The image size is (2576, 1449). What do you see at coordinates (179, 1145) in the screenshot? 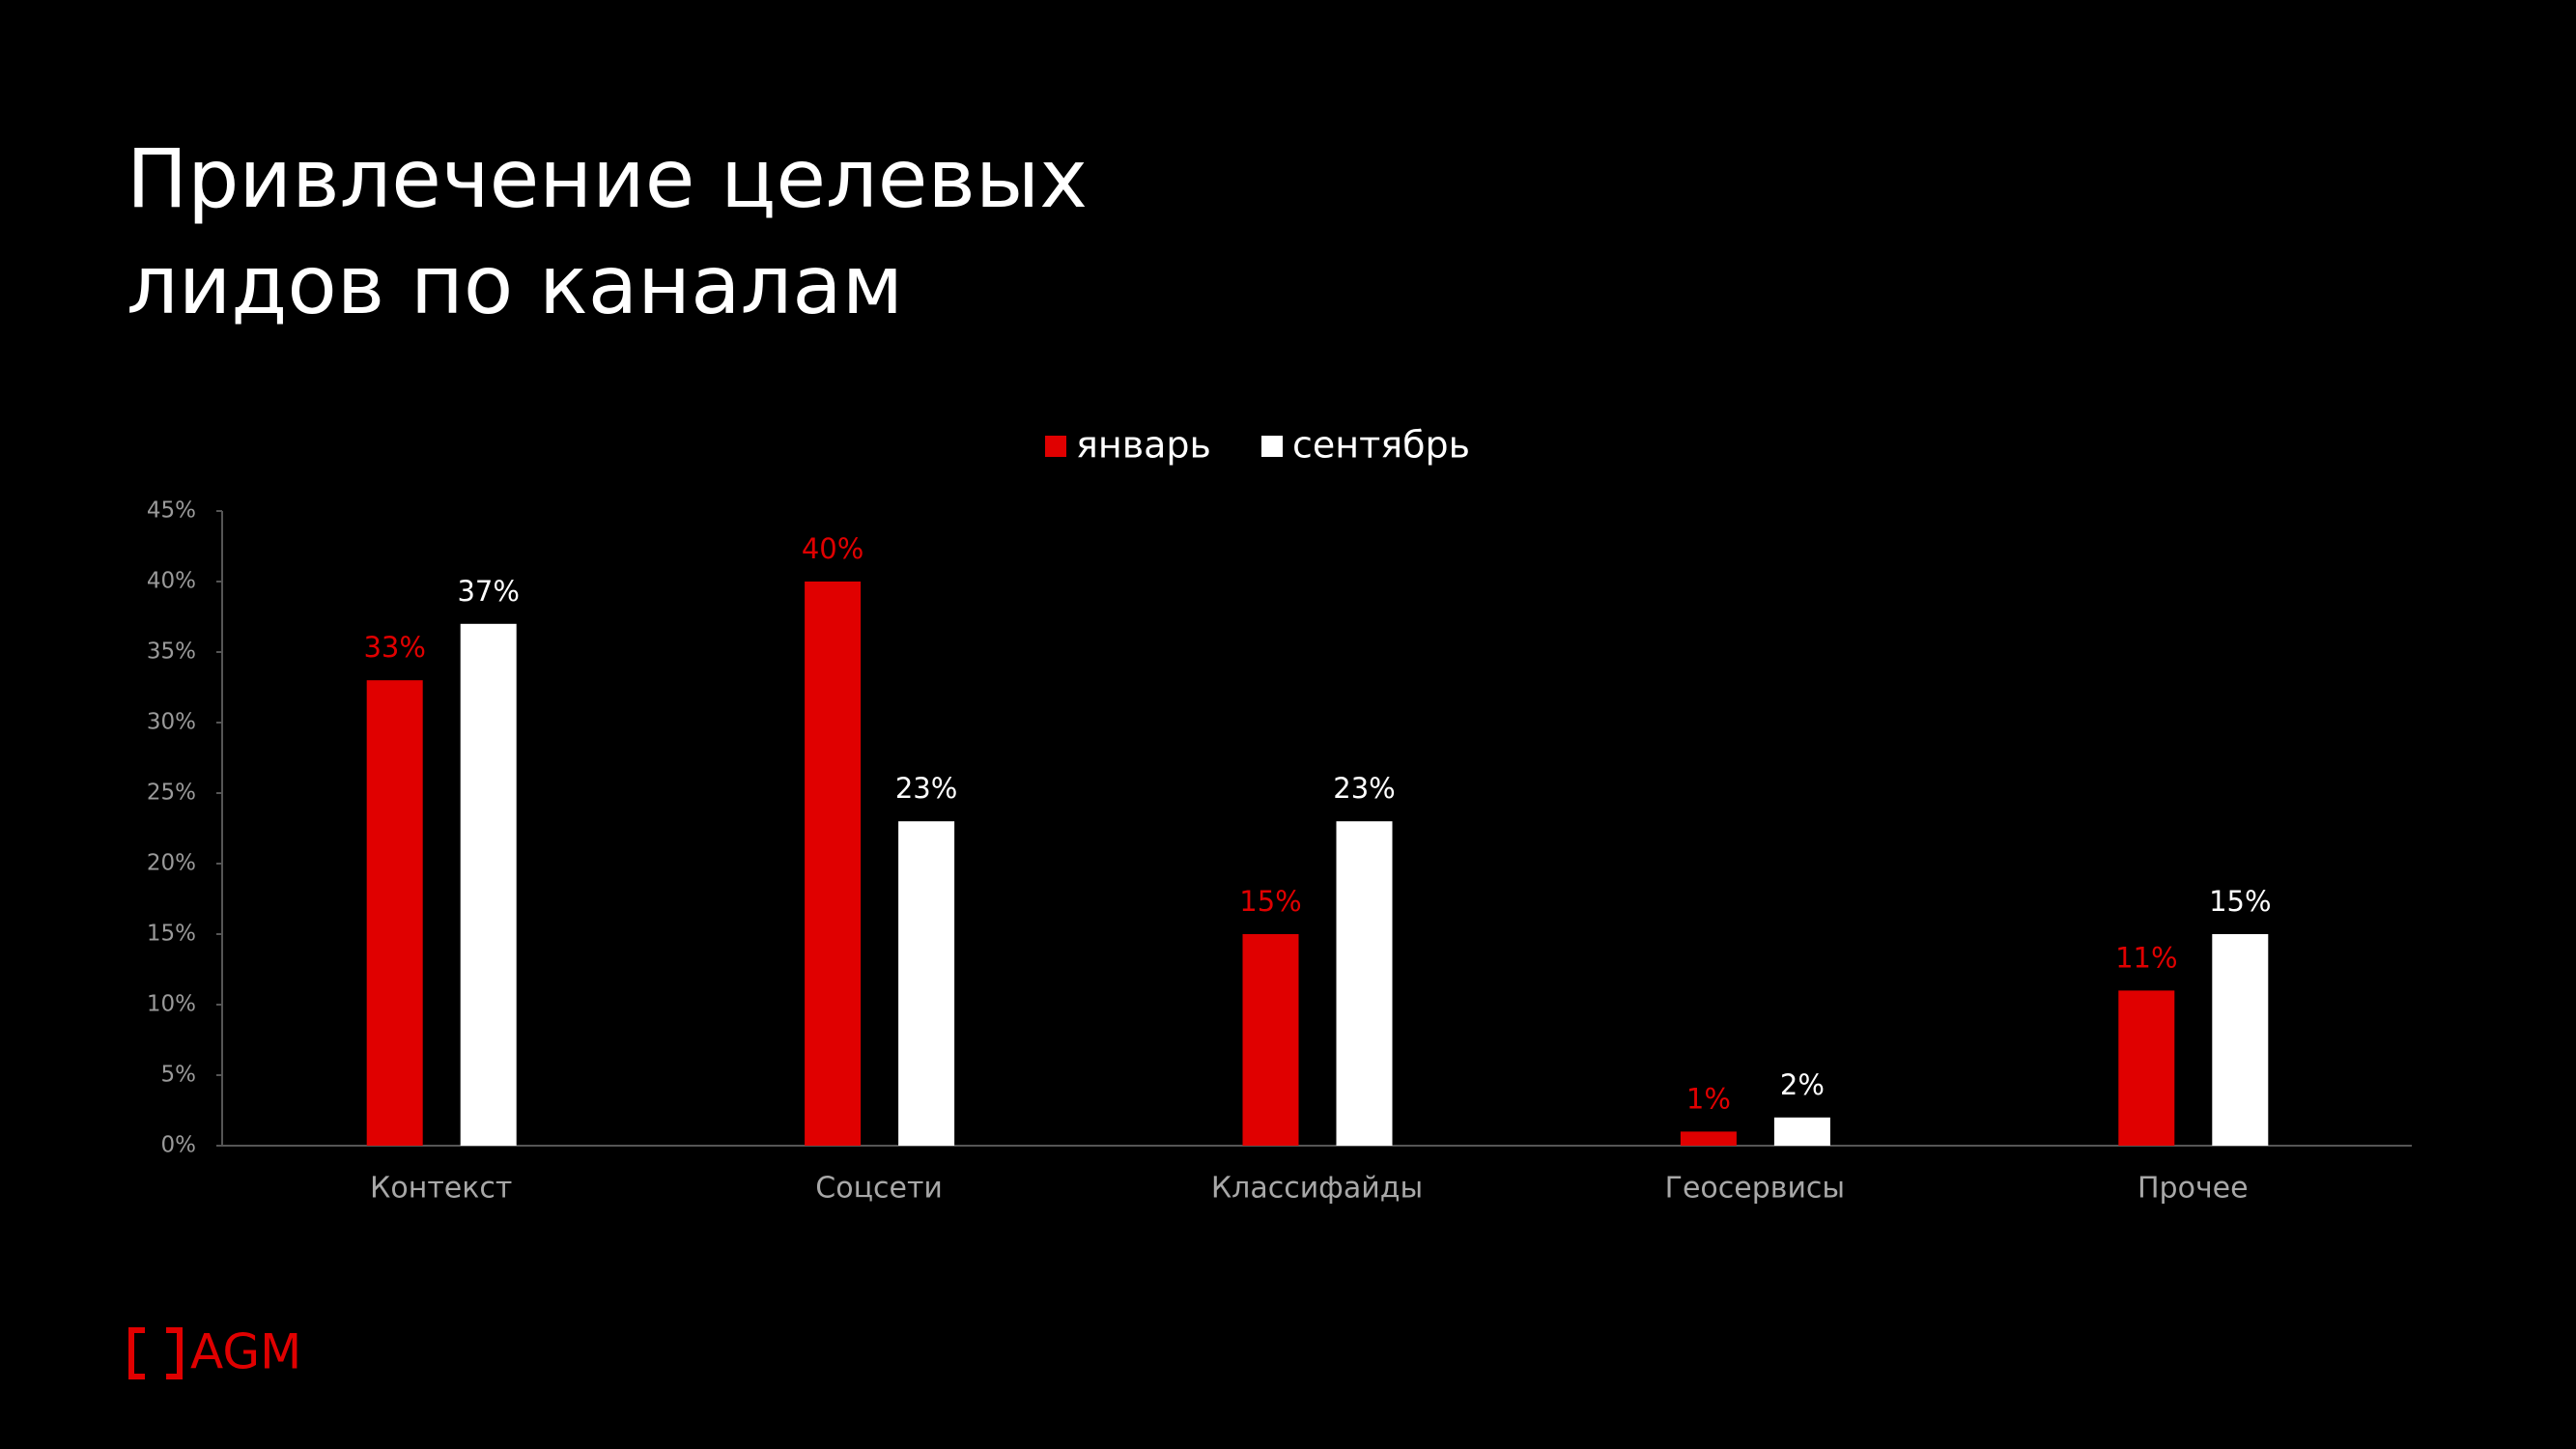
I see `y-tick-label: 0%` at bounding box center [179, 1145].